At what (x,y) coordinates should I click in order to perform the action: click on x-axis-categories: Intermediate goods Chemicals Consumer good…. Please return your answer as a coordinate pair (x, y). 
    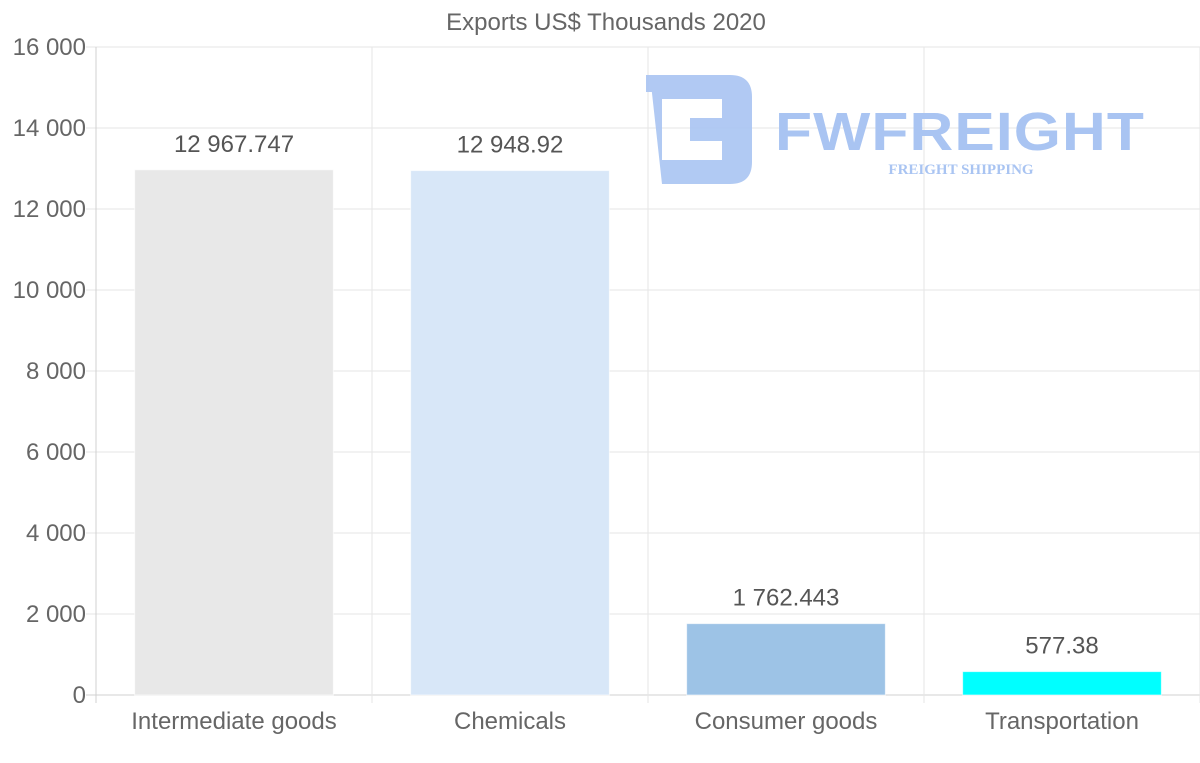
    Looking at the image, I should click on (635, 721).